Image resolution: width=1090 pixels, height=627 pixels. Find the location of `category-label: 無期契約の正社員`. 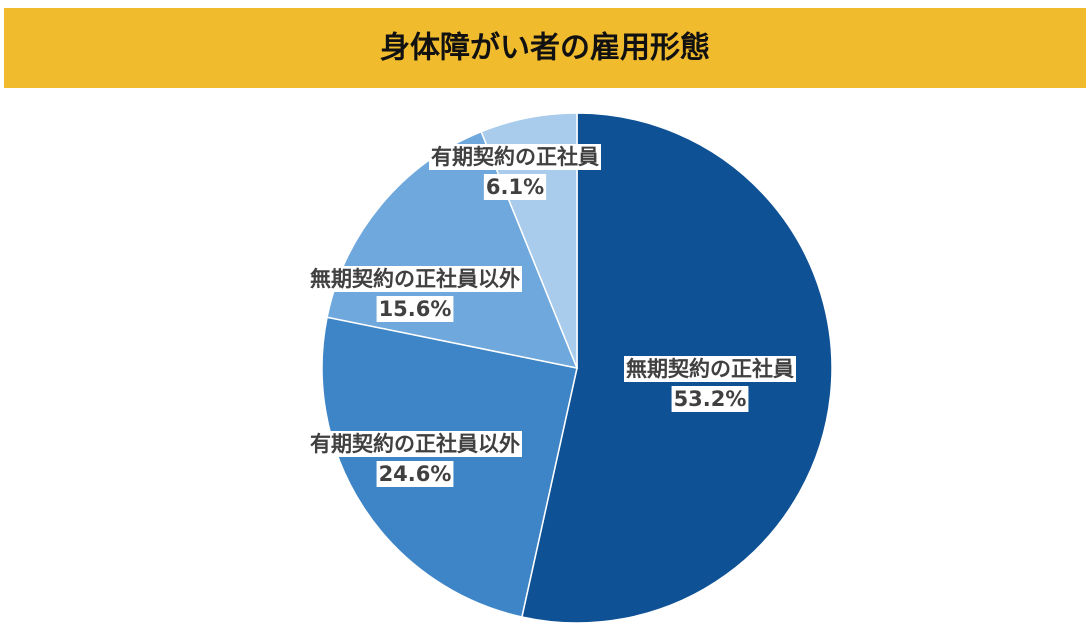

category-label: 無期契約の正社員 is located at coordinates (710, 369).